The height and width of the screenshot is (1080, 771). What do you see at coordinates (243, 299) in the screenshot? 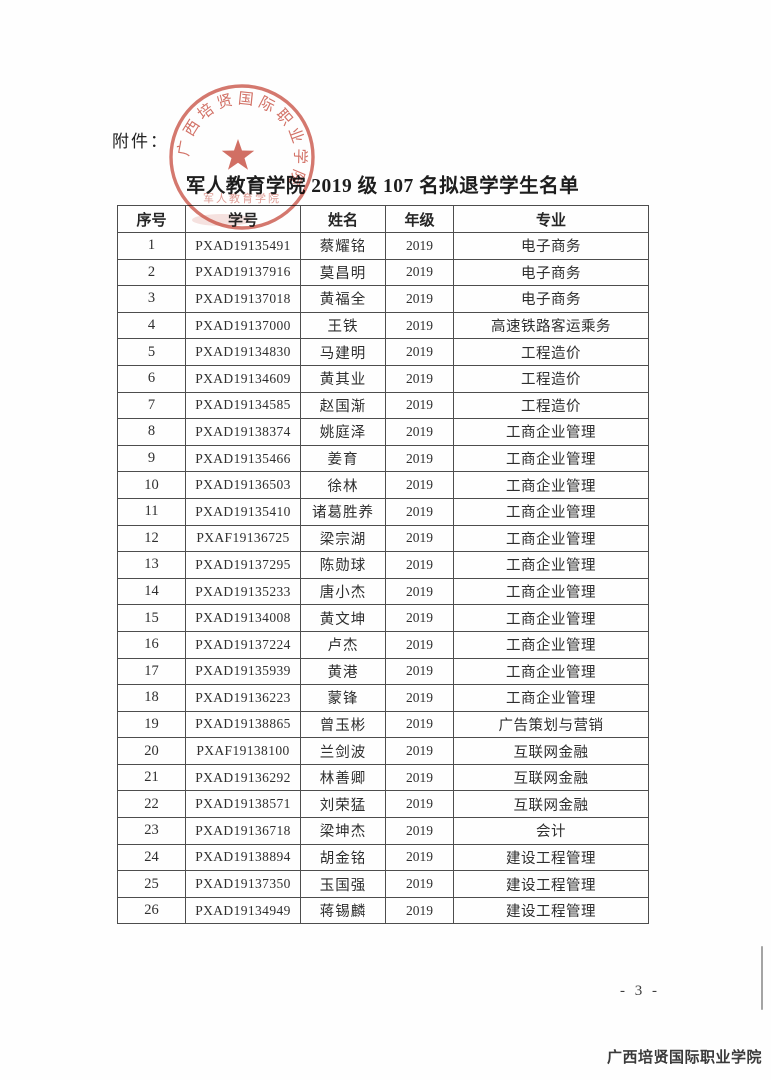
I see `table-cell: PXAD19137018` at bounding box center [243, 299].